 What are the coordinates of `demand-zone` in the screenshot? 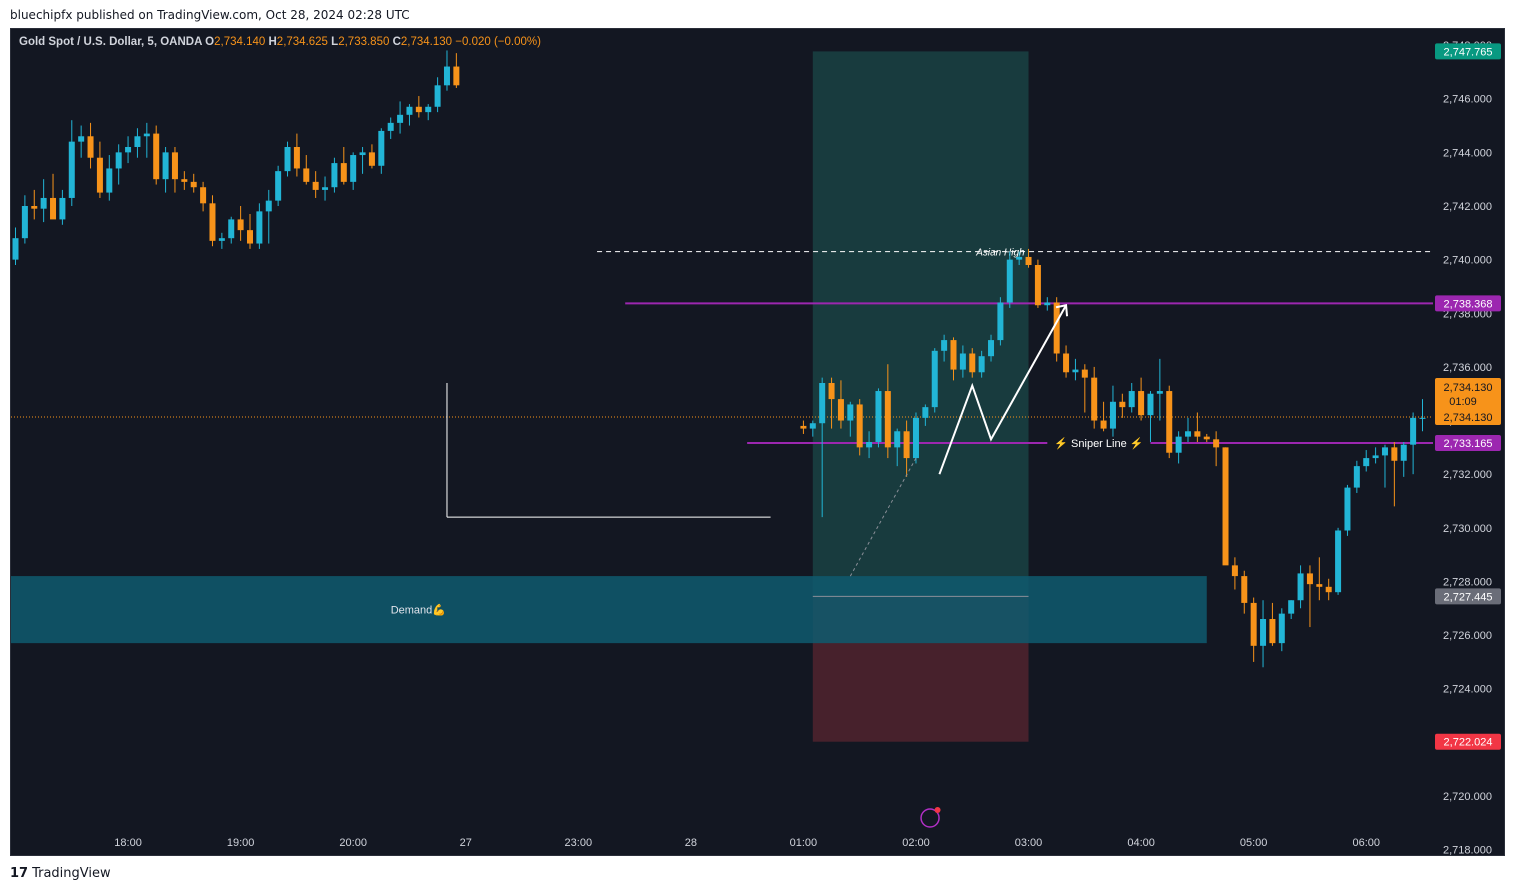 It's located at (609, 610).